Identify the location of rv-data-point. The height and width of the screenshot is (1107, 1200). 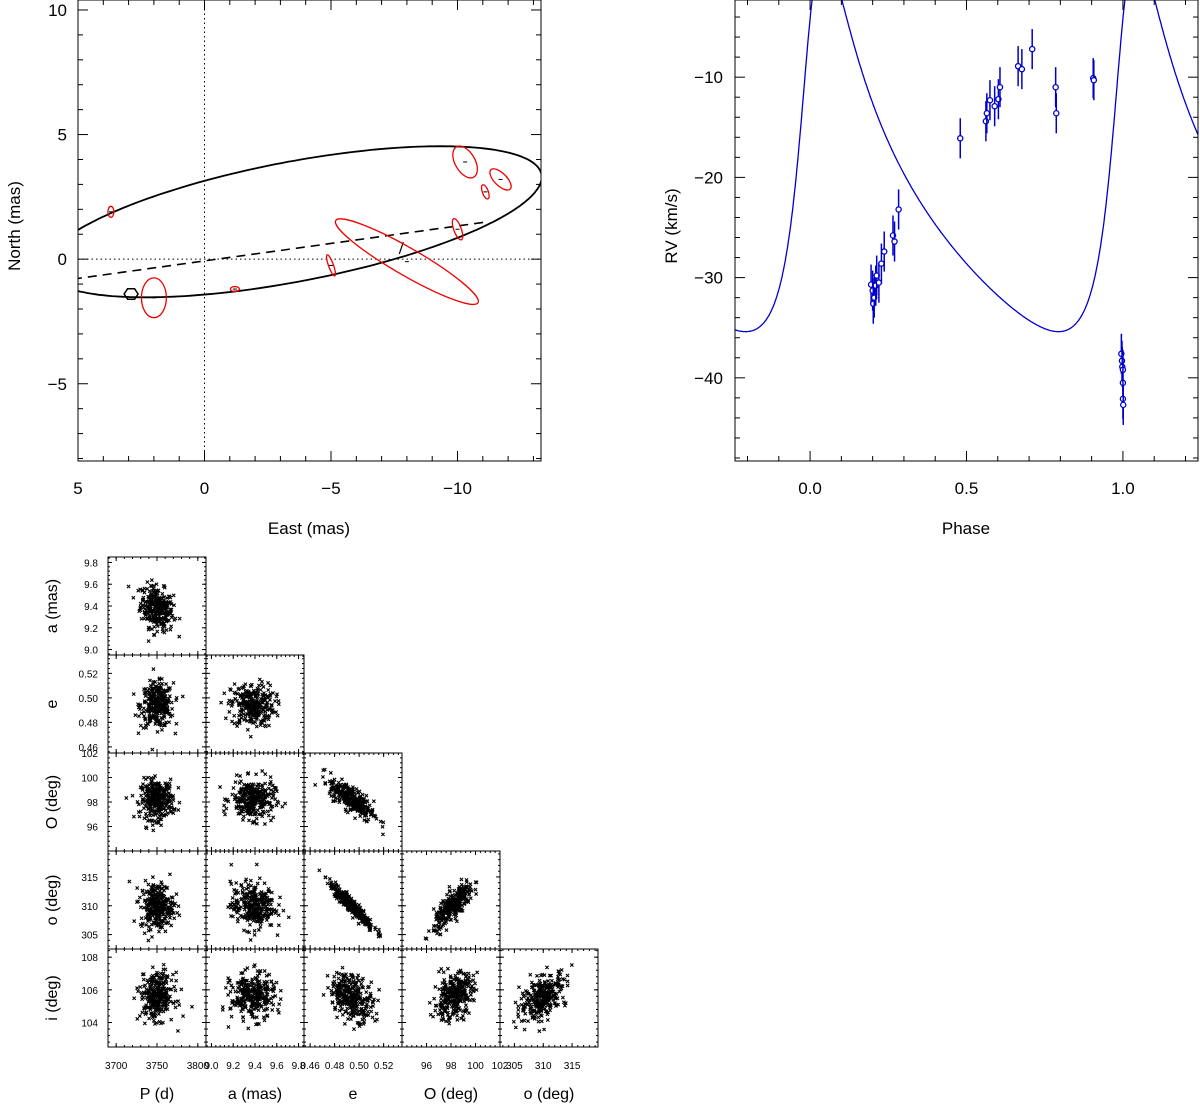
(986, 121).